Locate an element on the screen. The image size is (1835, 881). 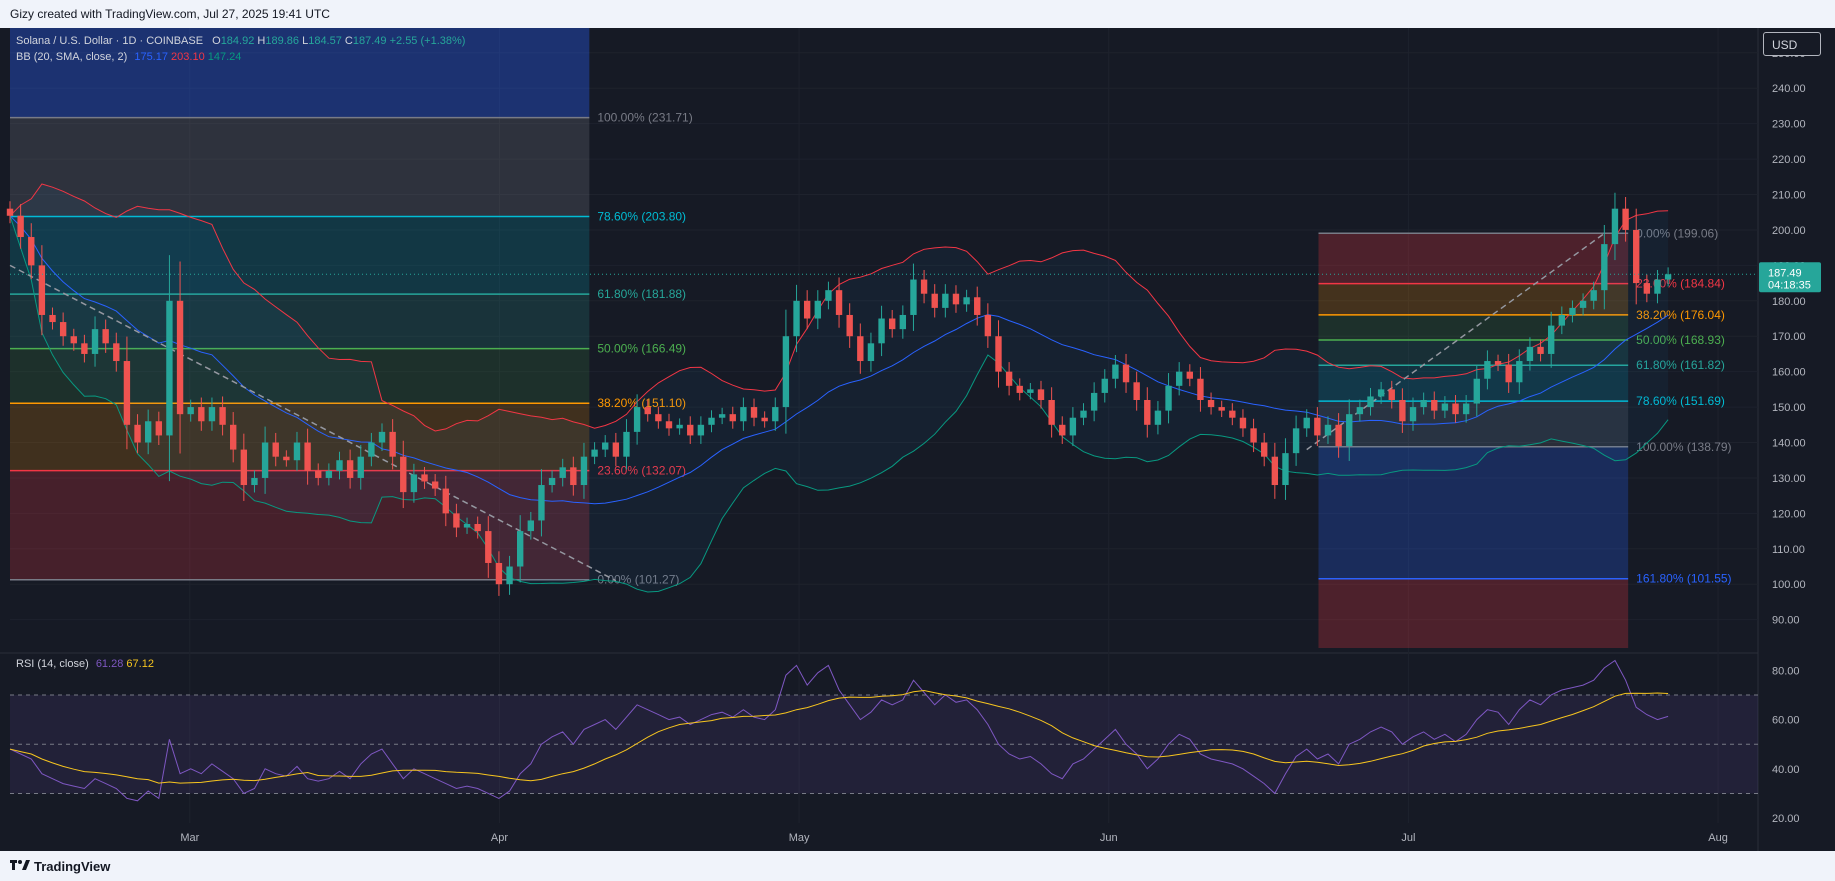
rsi-tick-label: 20.00 is located at coordinates (1786, 819).